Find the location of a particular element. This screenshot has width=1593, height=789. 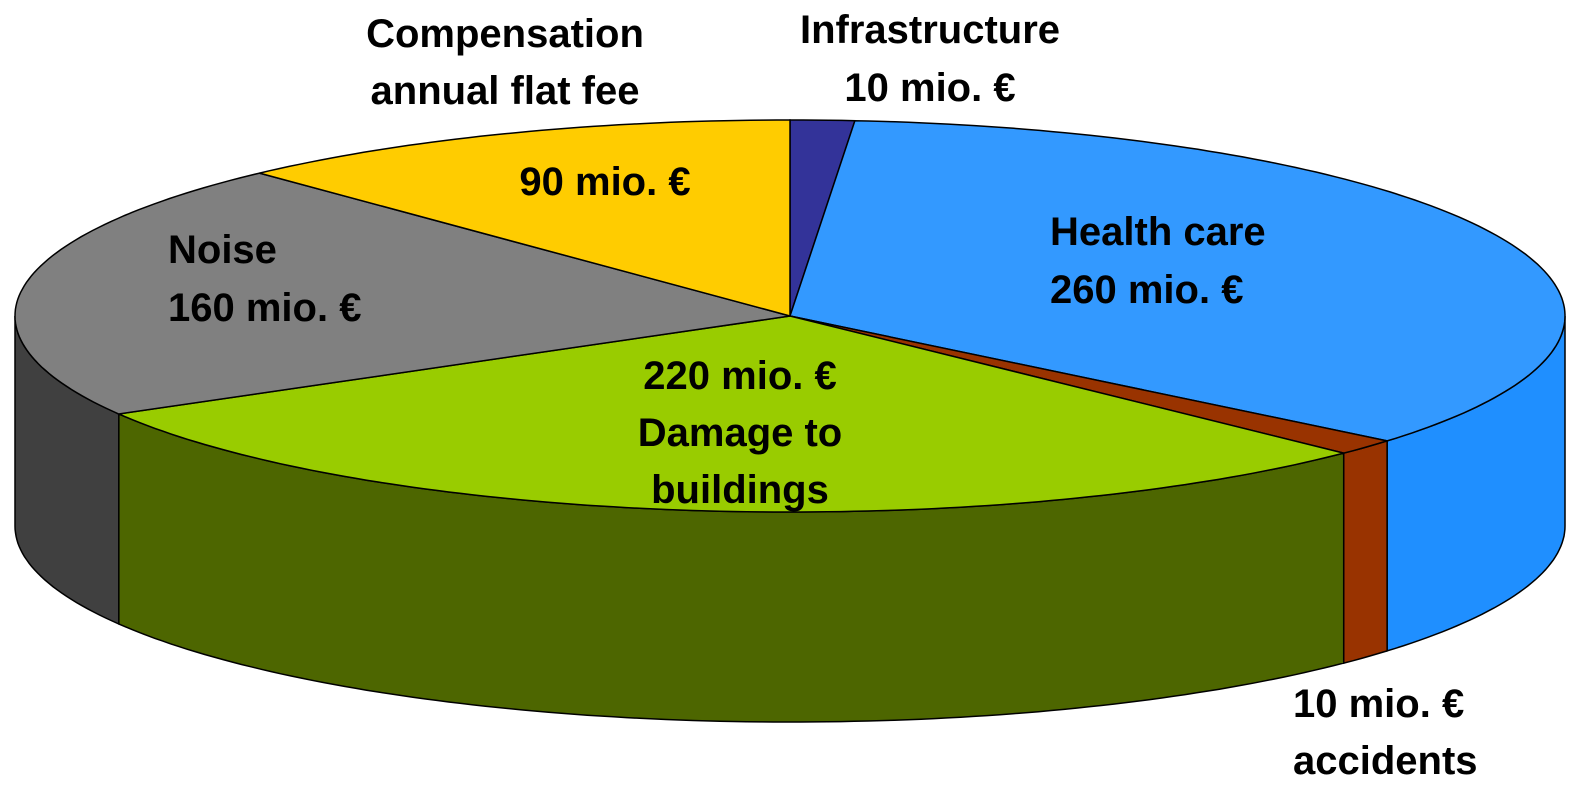

slice-label: Health care is located at coordinates (1158, 232).